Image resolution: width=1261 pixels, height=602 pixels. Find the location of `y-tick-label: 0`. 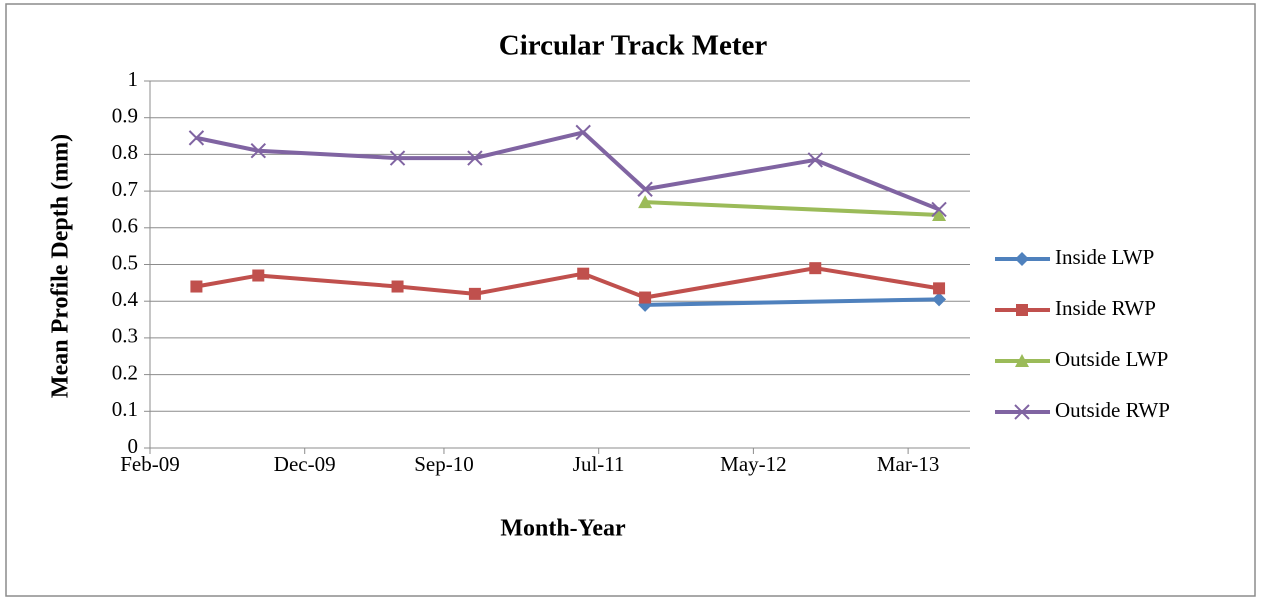

y-tick-label: 0 is located at coordinates (133, 446).